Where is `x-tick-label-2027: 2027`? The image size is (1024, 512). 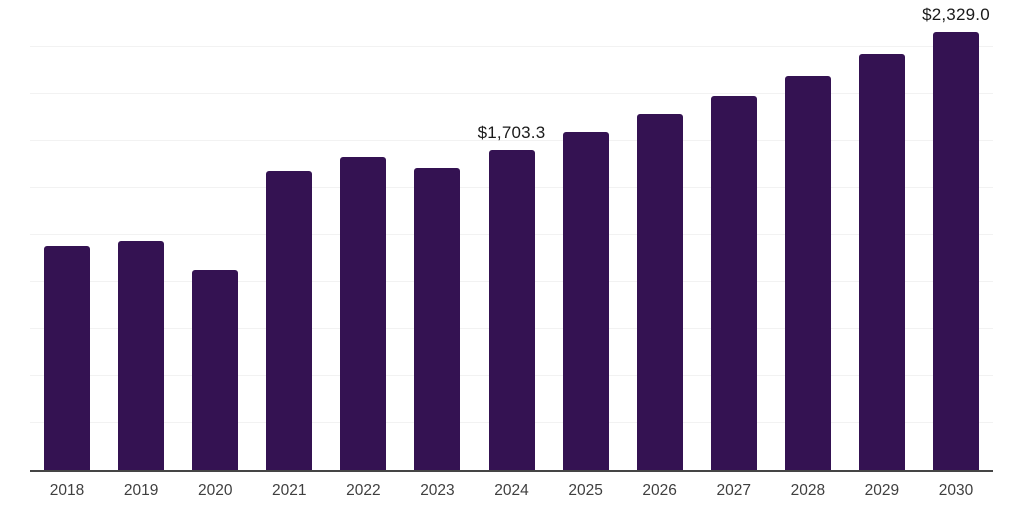
x-tick-label-2027: 2027 is located at coordinates (733, 490).